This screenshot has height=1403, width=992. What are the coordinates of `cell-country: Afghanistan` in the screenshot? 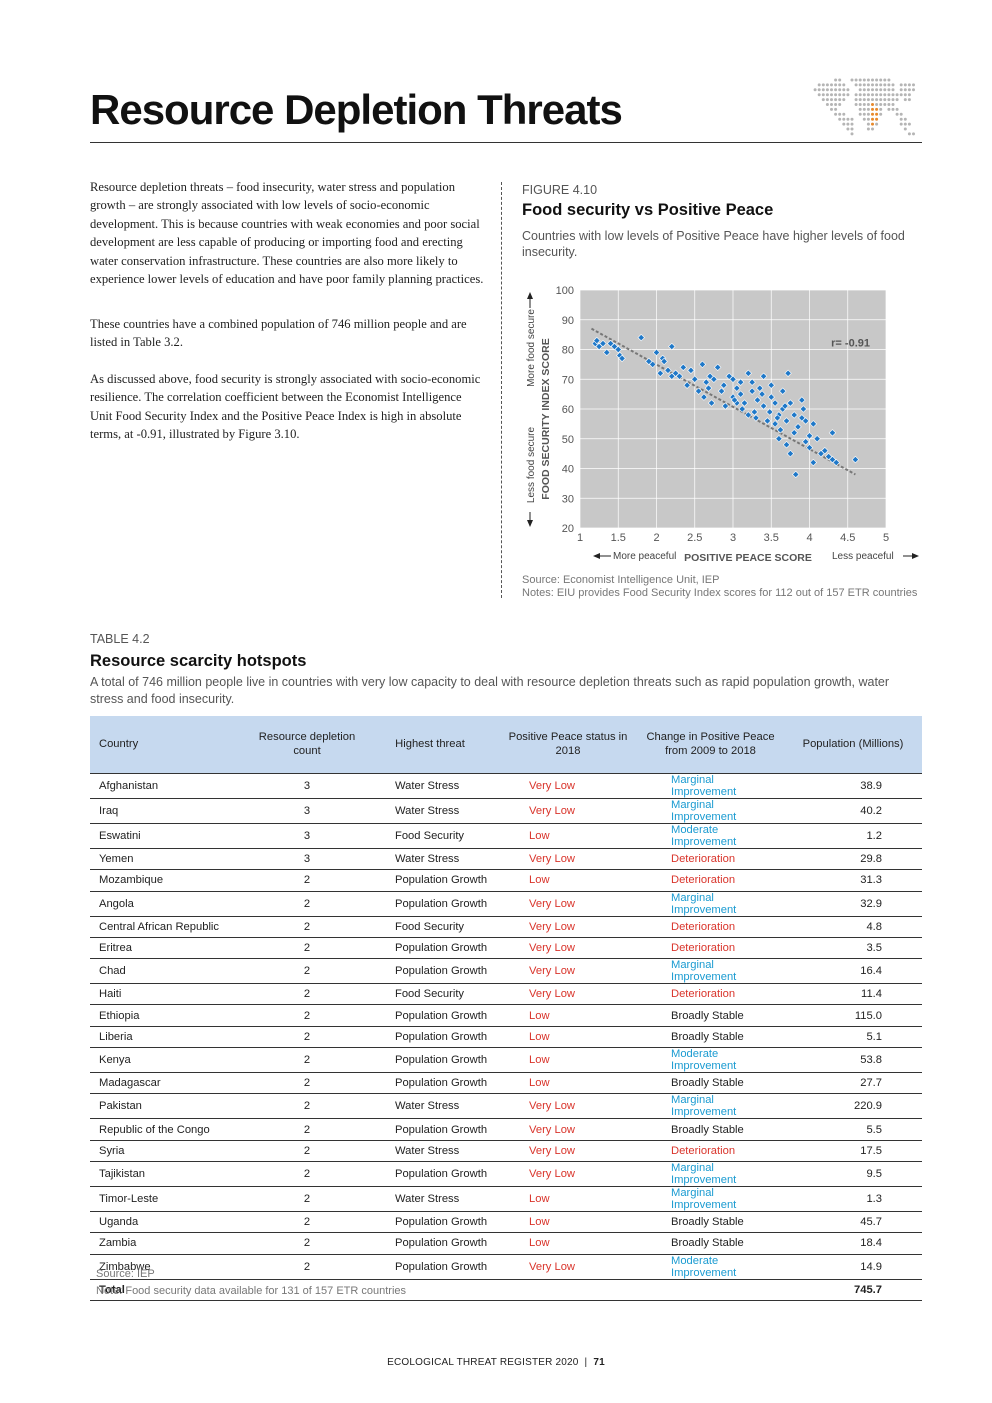 It's located at (171, 786).